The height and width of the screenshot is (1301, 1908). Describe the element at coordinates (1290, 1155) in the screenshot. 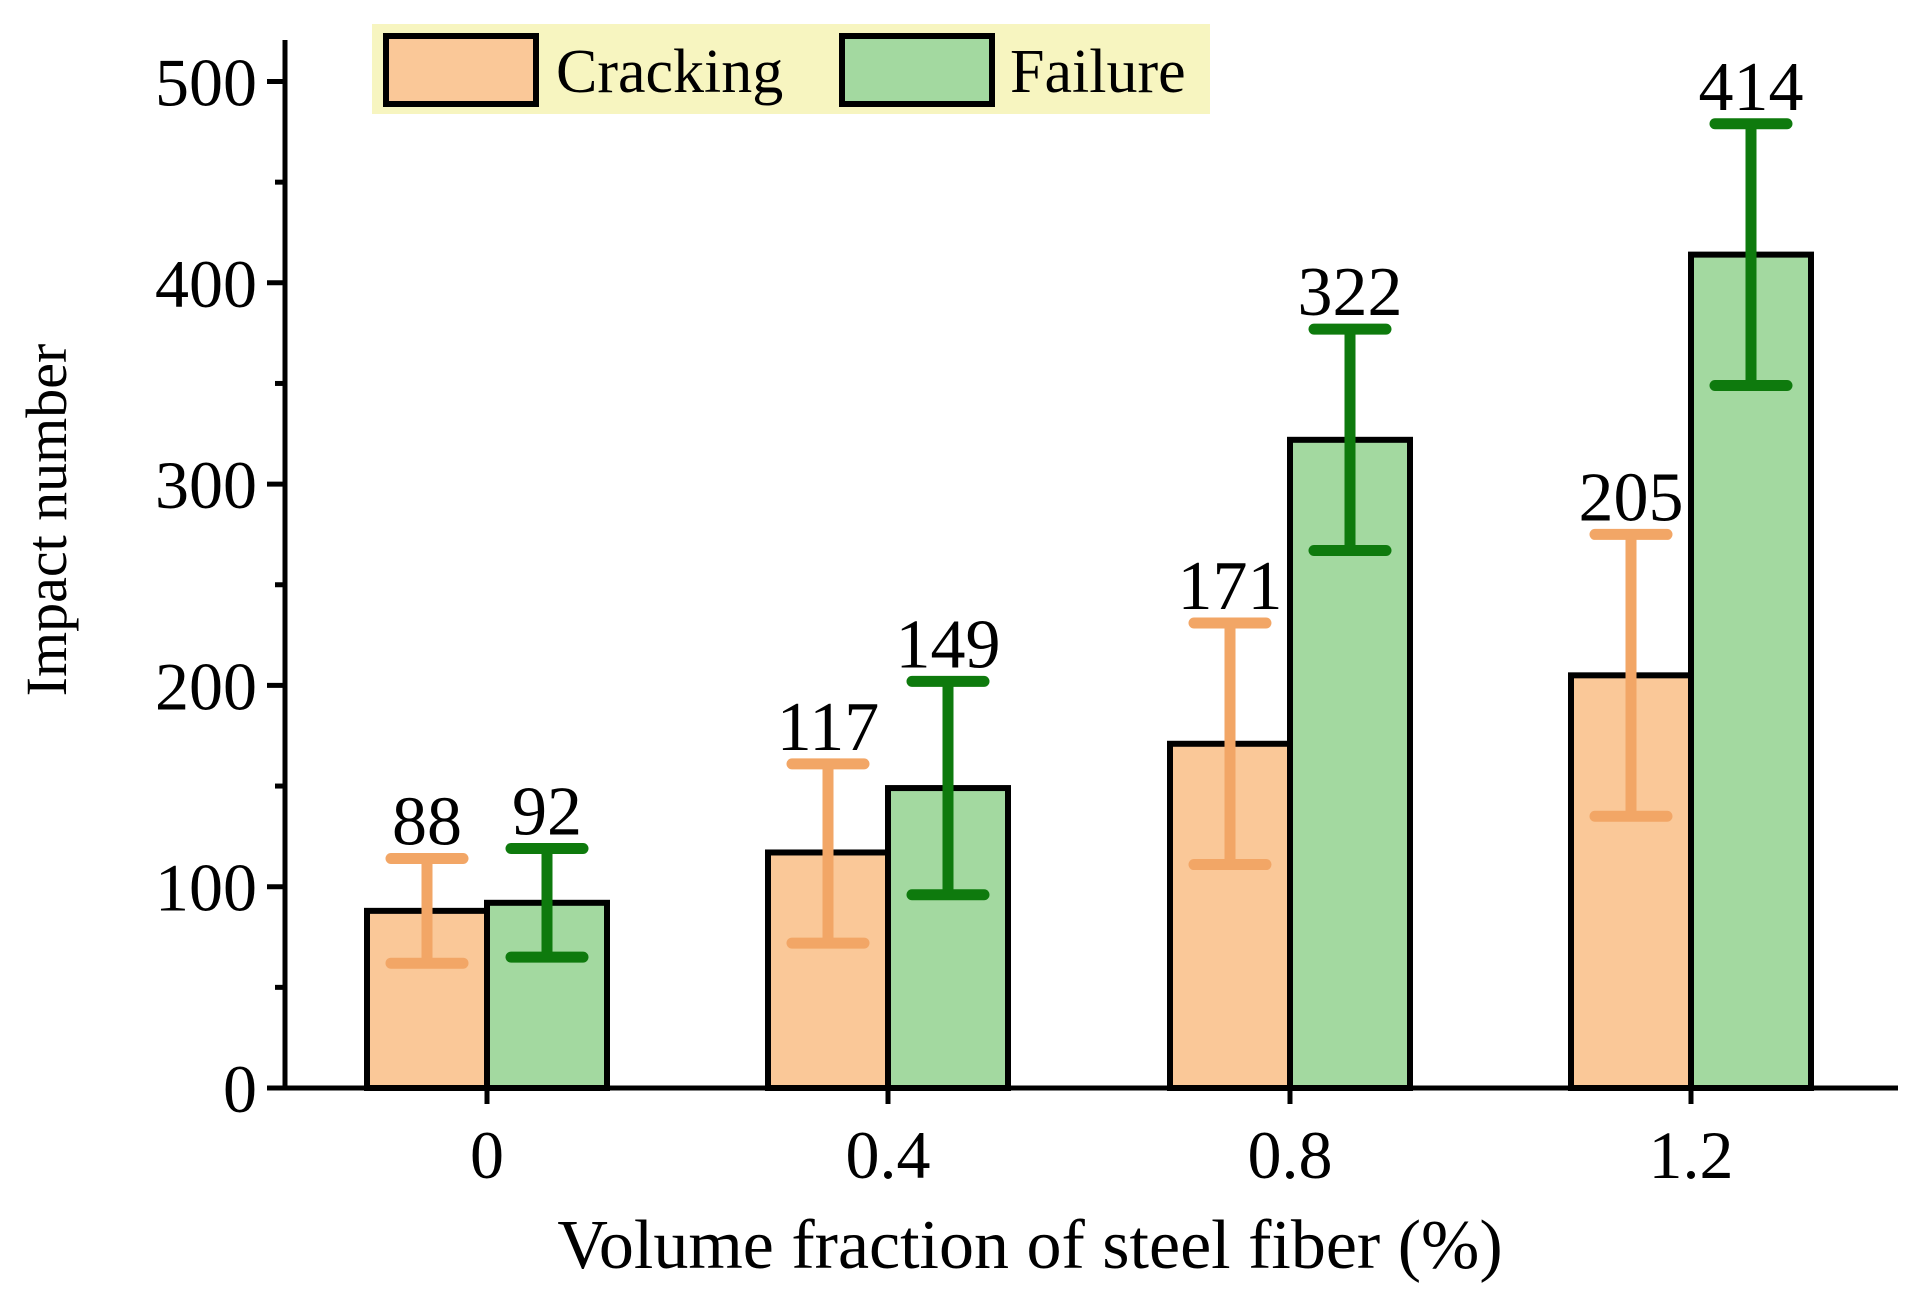

I see `x-tick-label: 0.8` at that location.